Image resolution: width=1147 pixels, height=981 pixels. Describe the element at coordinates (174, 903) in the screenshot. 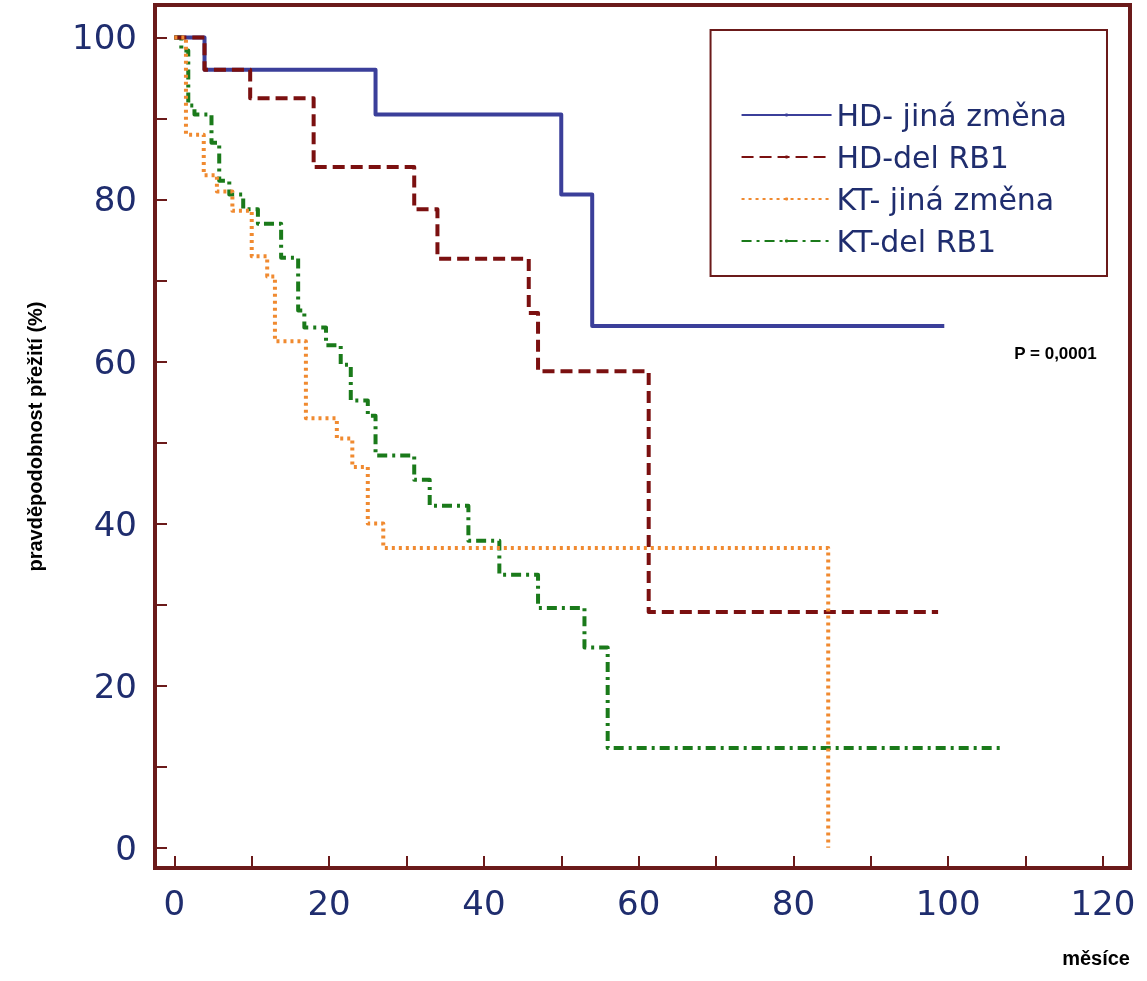

I see `x-tick-label: 0` at that location.